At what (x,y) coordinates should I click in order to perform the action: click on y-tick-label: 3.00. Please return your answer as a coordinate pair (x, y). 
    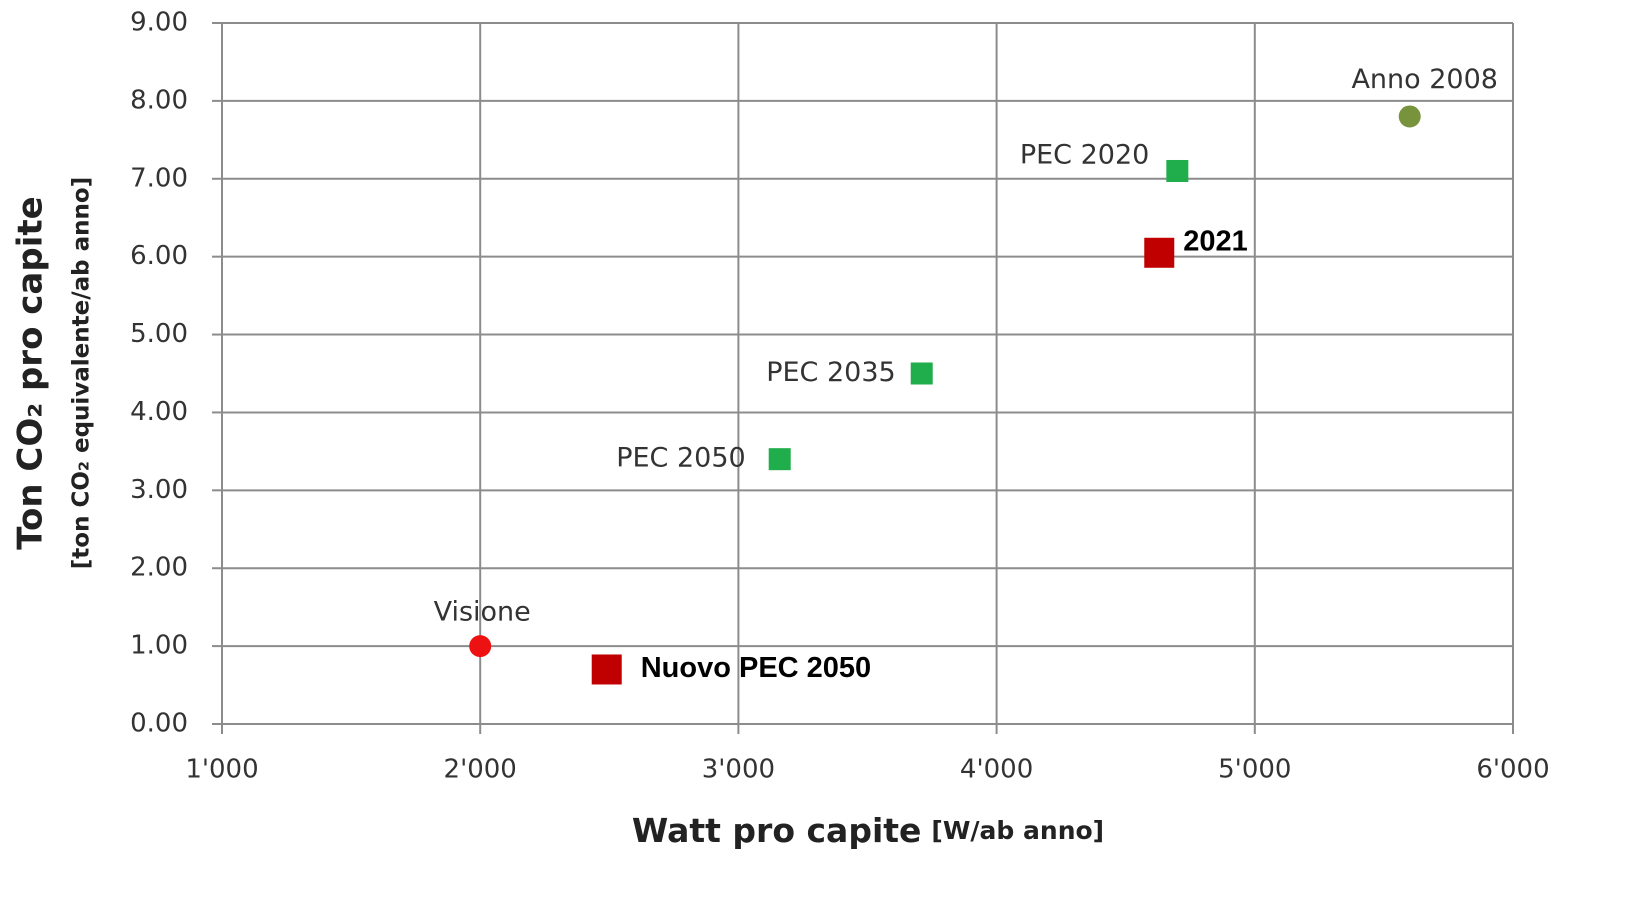
    Looking at the image, I should click on (159, 490).